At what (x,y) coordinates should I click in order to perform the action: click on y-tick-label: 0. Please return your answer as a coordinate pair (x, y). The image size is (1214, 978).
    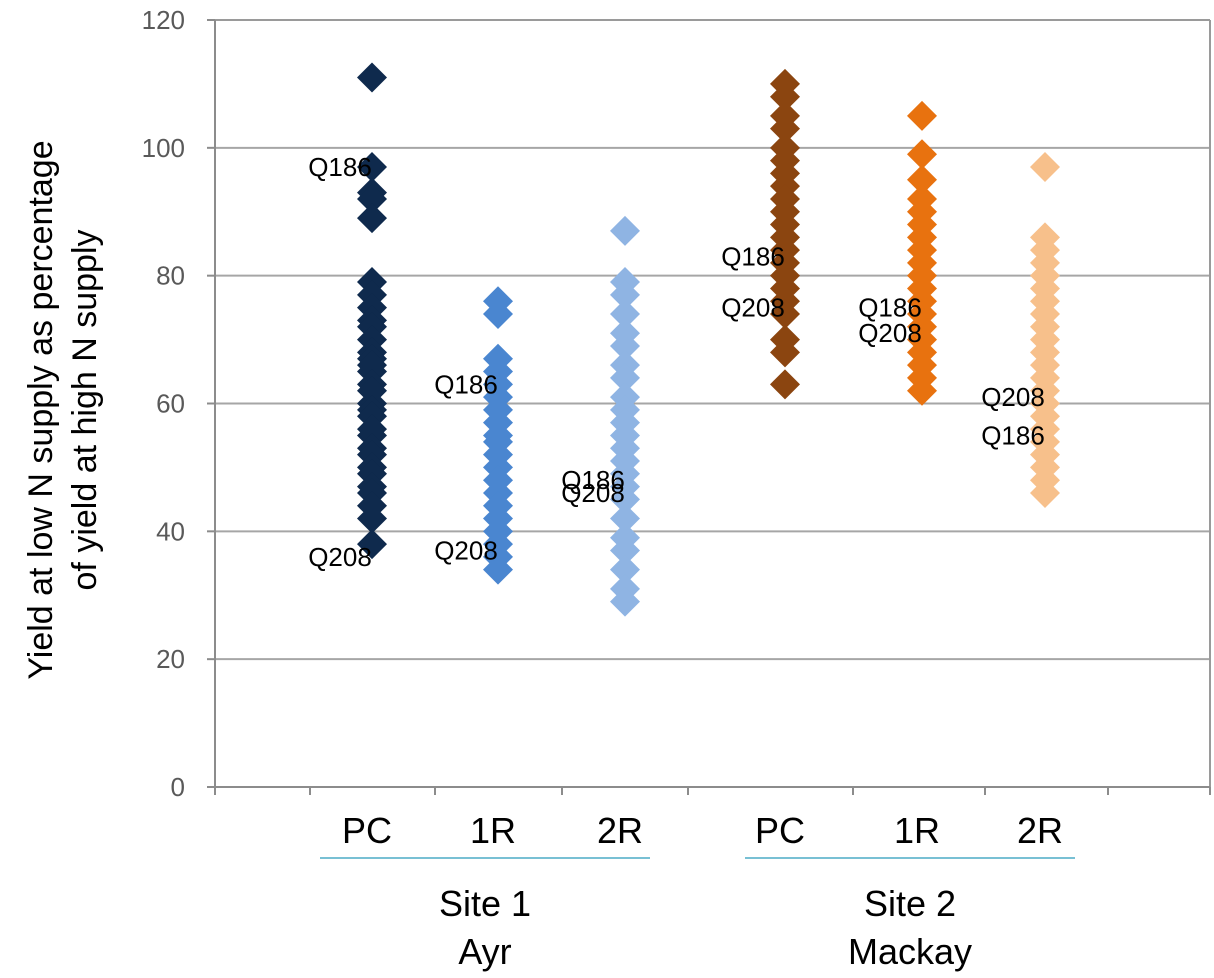
    Looking at the image, I should click on (178, 787).